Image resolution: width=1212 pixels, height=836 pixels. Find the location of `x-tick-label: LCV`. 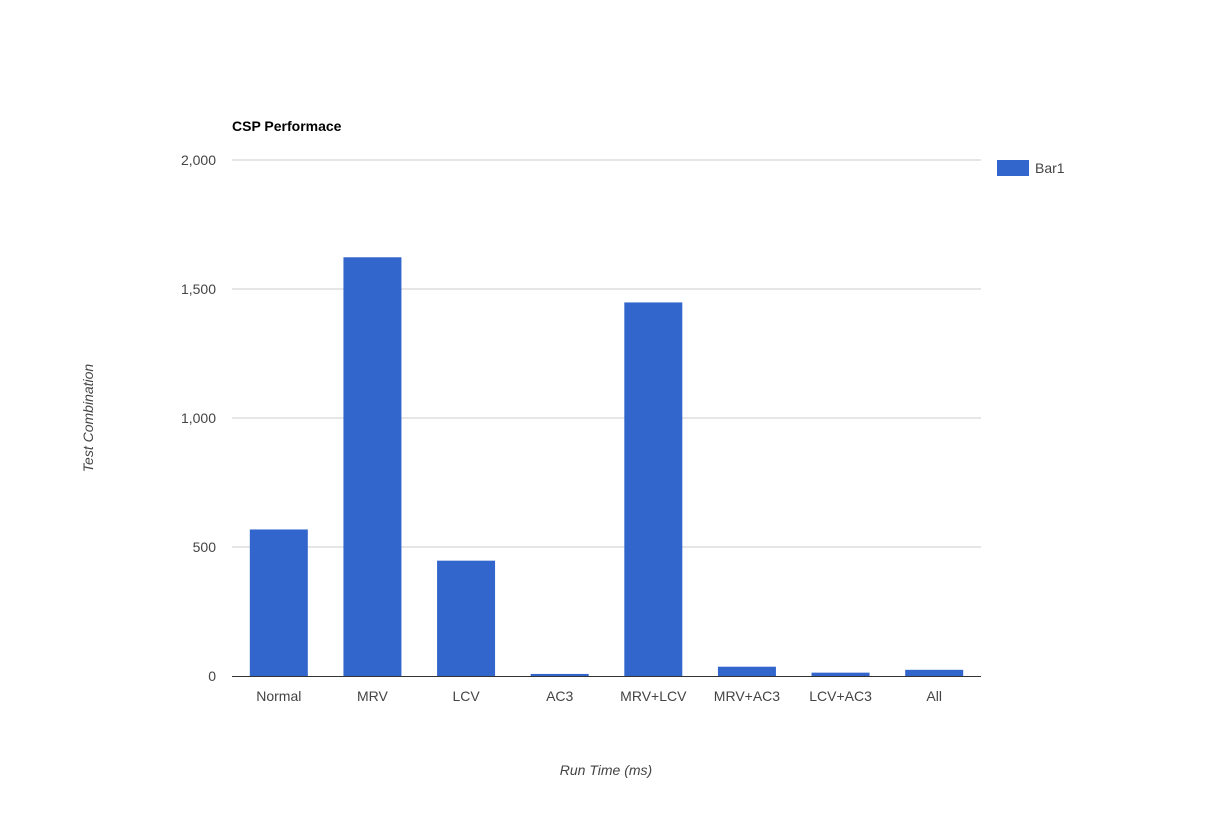

x-tick-label: LCV is located at coordinates (466, 696).